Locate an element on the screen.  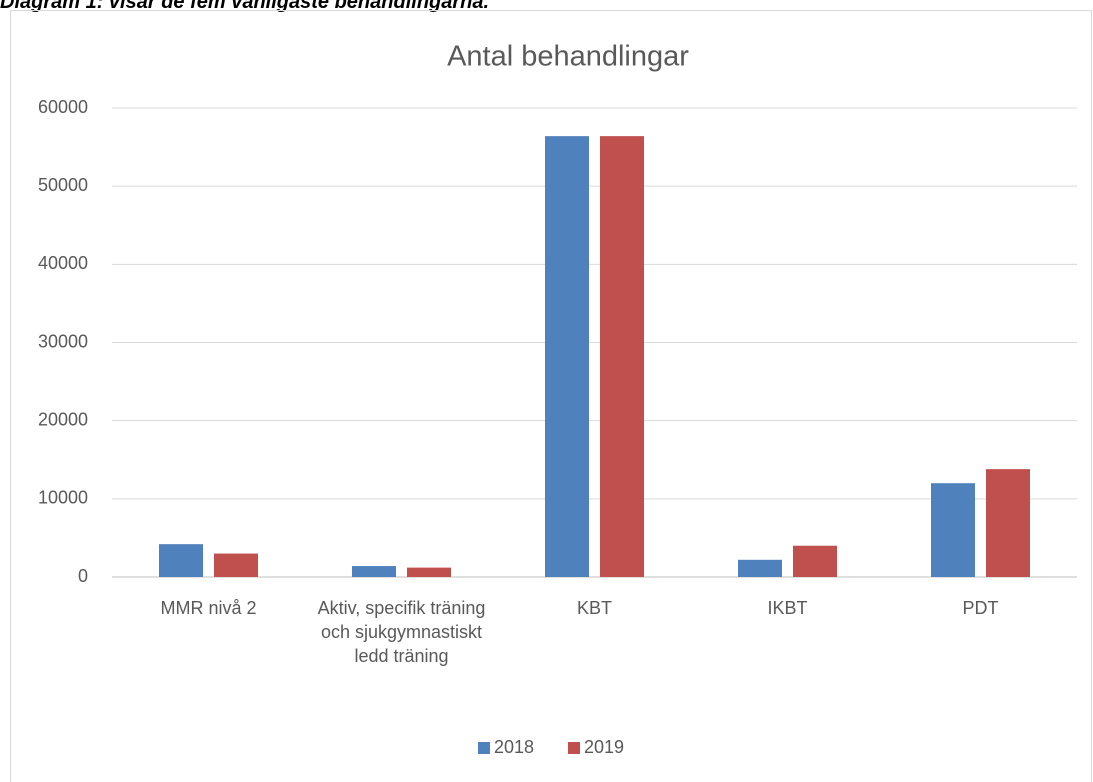
y-tick-label: 30000 is located at coordinates (63, 341).